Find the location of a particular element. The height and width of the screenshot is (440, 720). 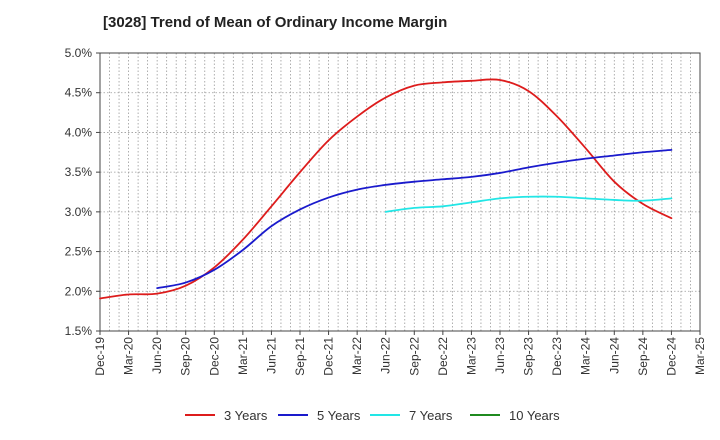

x-tick-label: Dec-21 is located at coordinates (329, 356).